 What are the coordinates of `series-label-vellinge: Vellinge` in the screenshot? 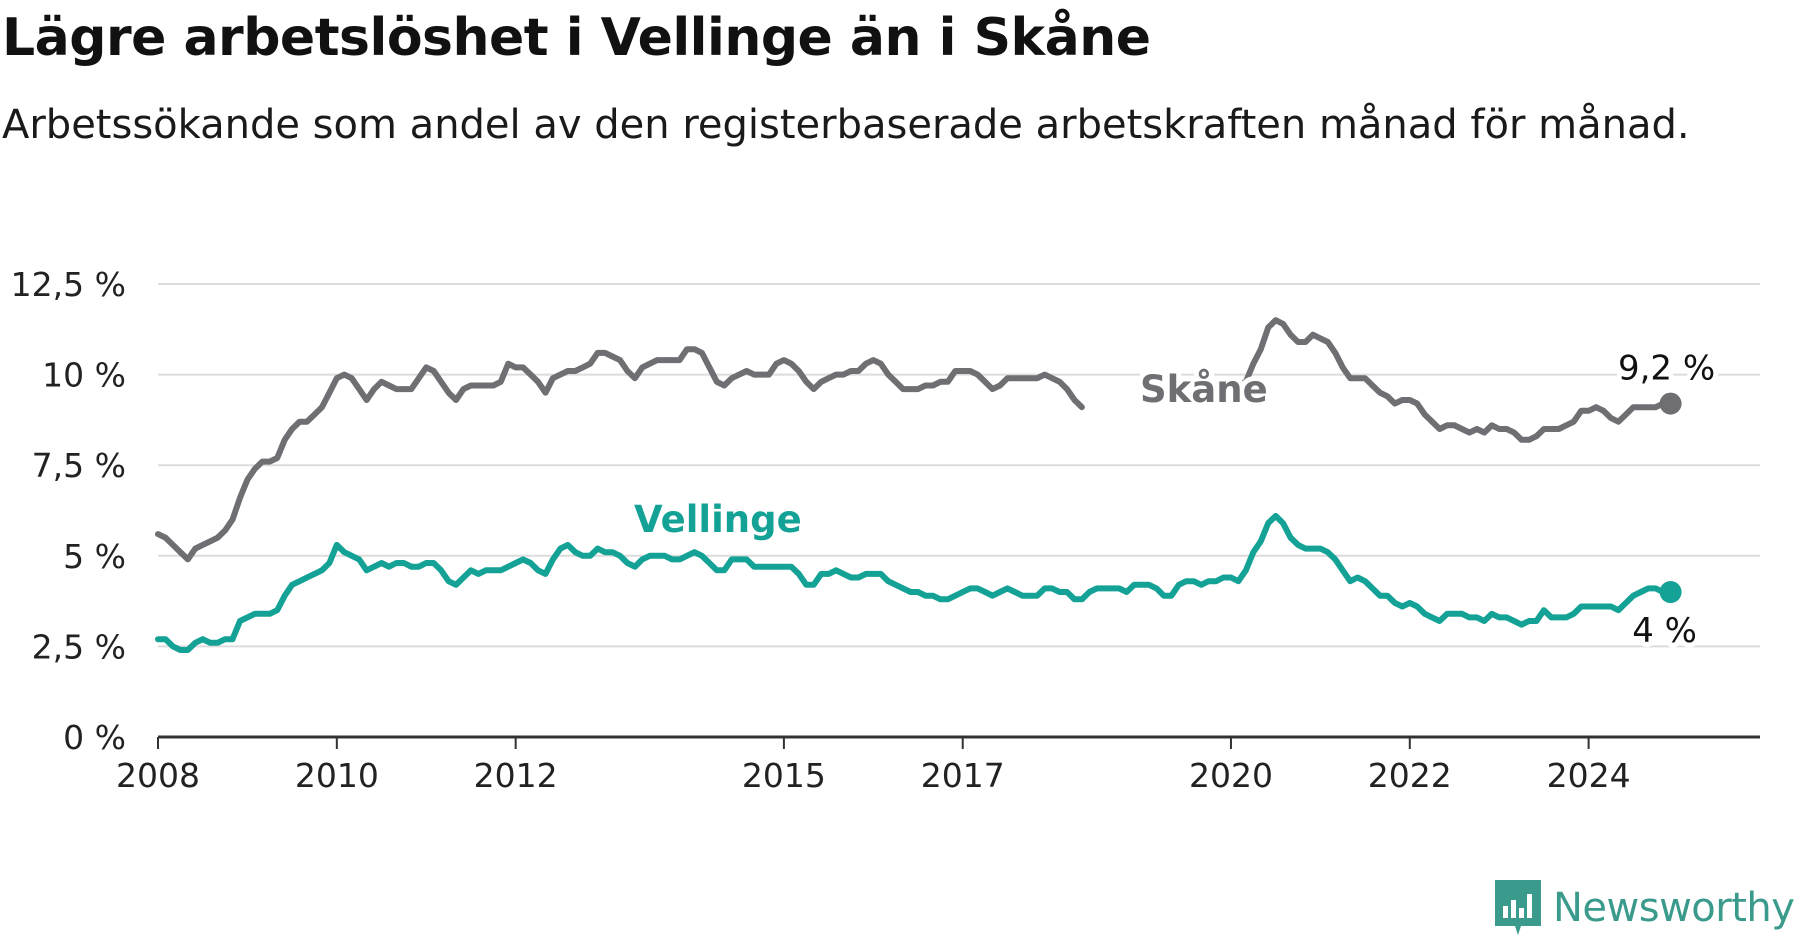 It's located at (718, 519).